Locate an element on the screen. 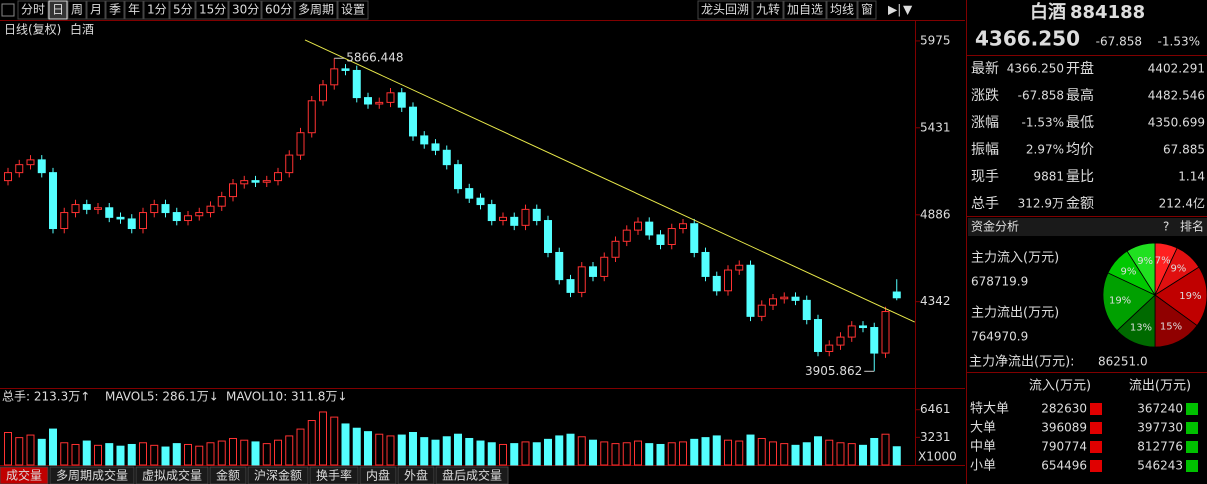 This screenshot has height=484, width=1207. help-button: ? is located at coordinates (1166, 227).